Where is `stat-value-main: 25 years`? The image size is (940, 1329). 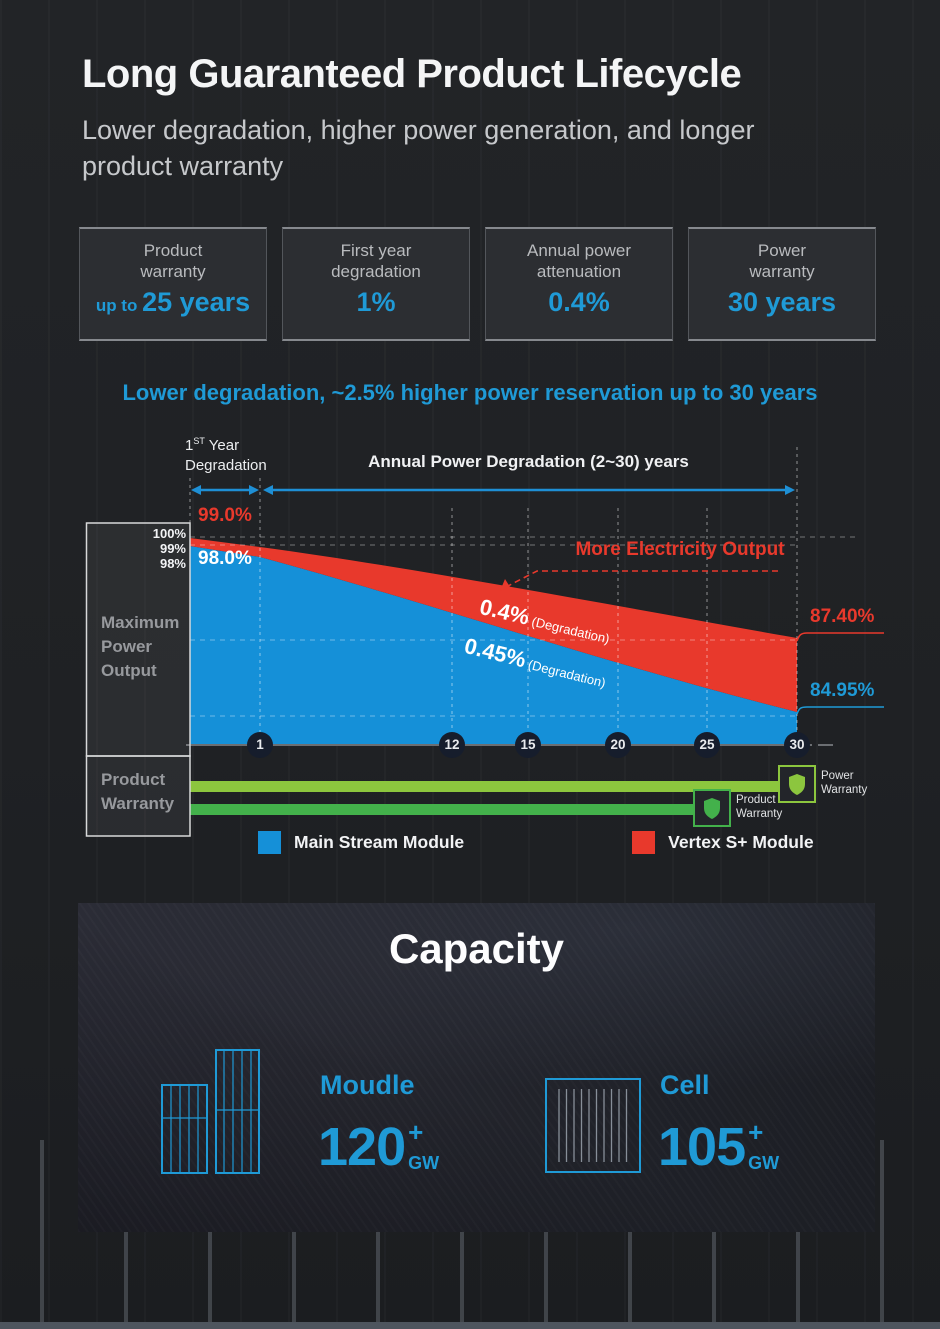 stat-value-main: 25 years is located at coordinates (196, 302).